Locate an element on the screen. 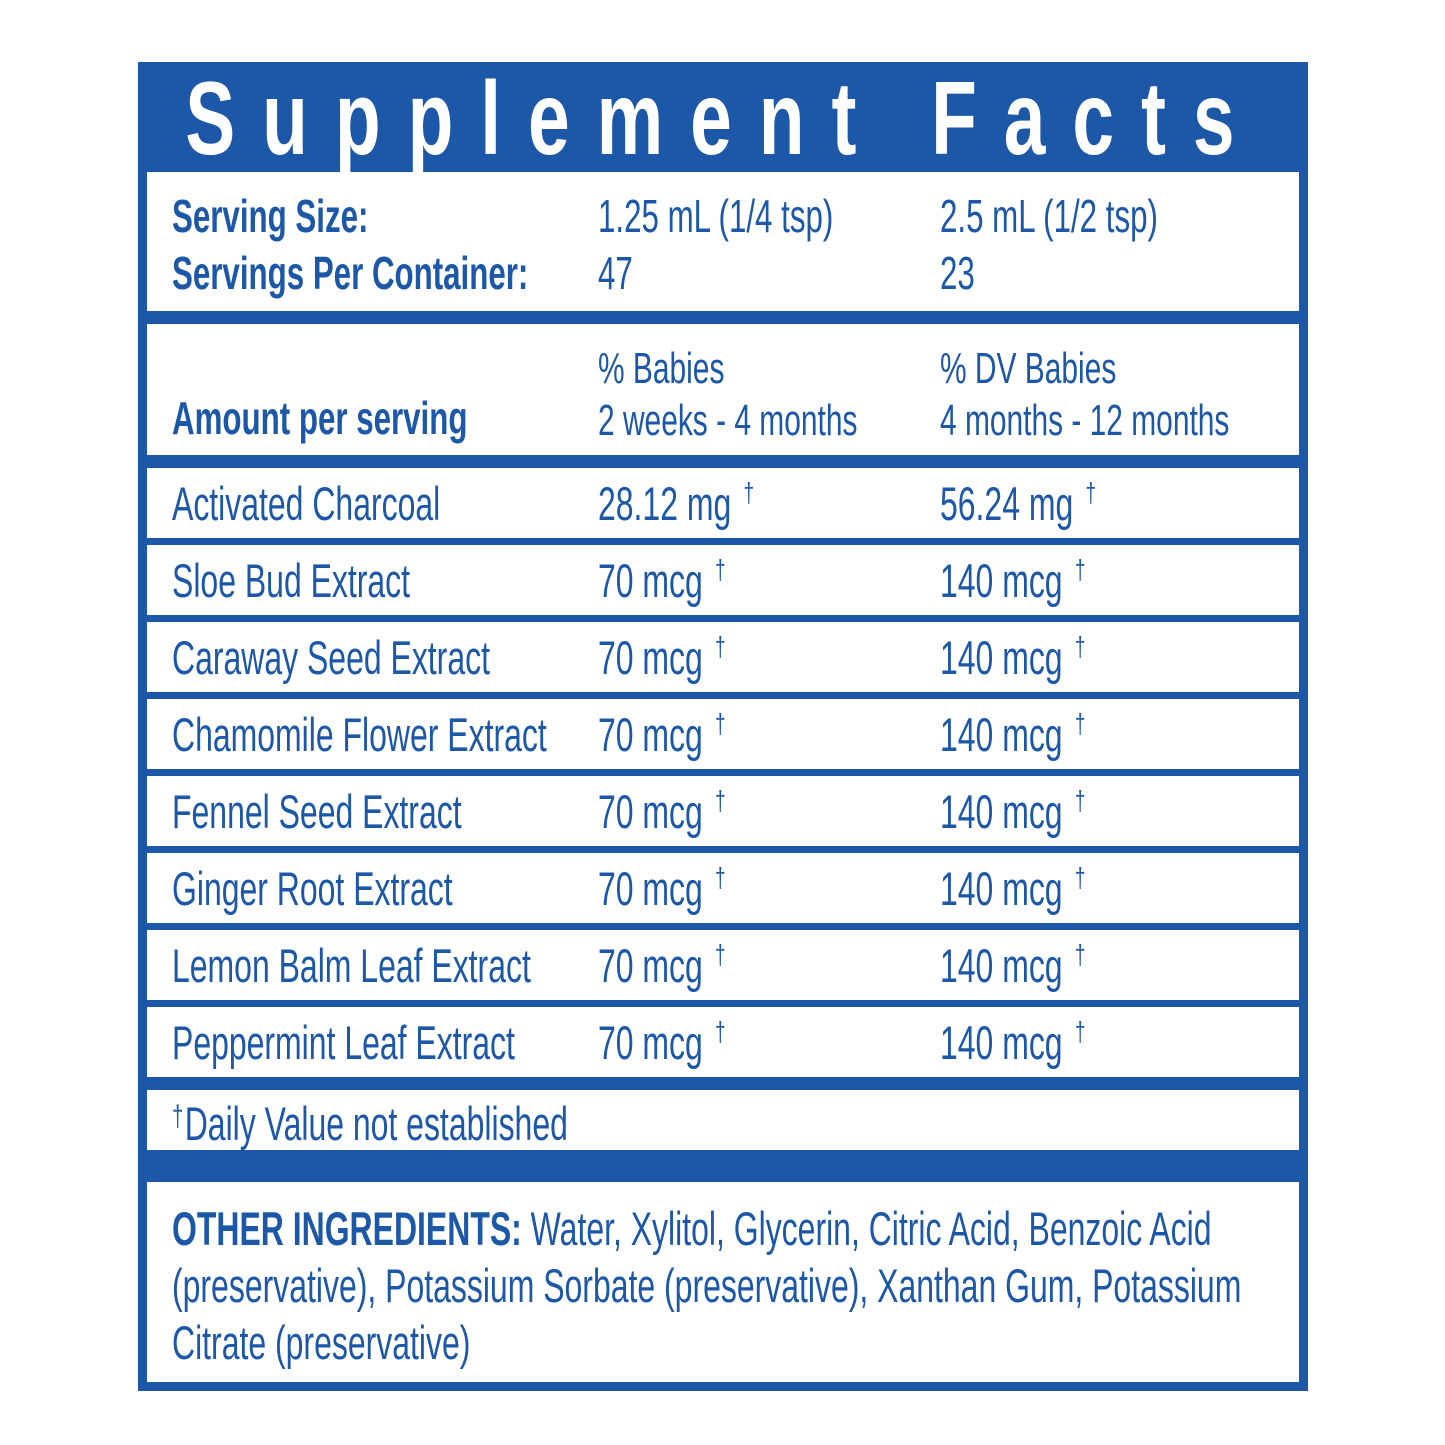 This screenshot has height=1445, width=1445. table-row: Sloe Bud Extract 70 mcg † 140 mcg † is located at coordinates (723, 583).